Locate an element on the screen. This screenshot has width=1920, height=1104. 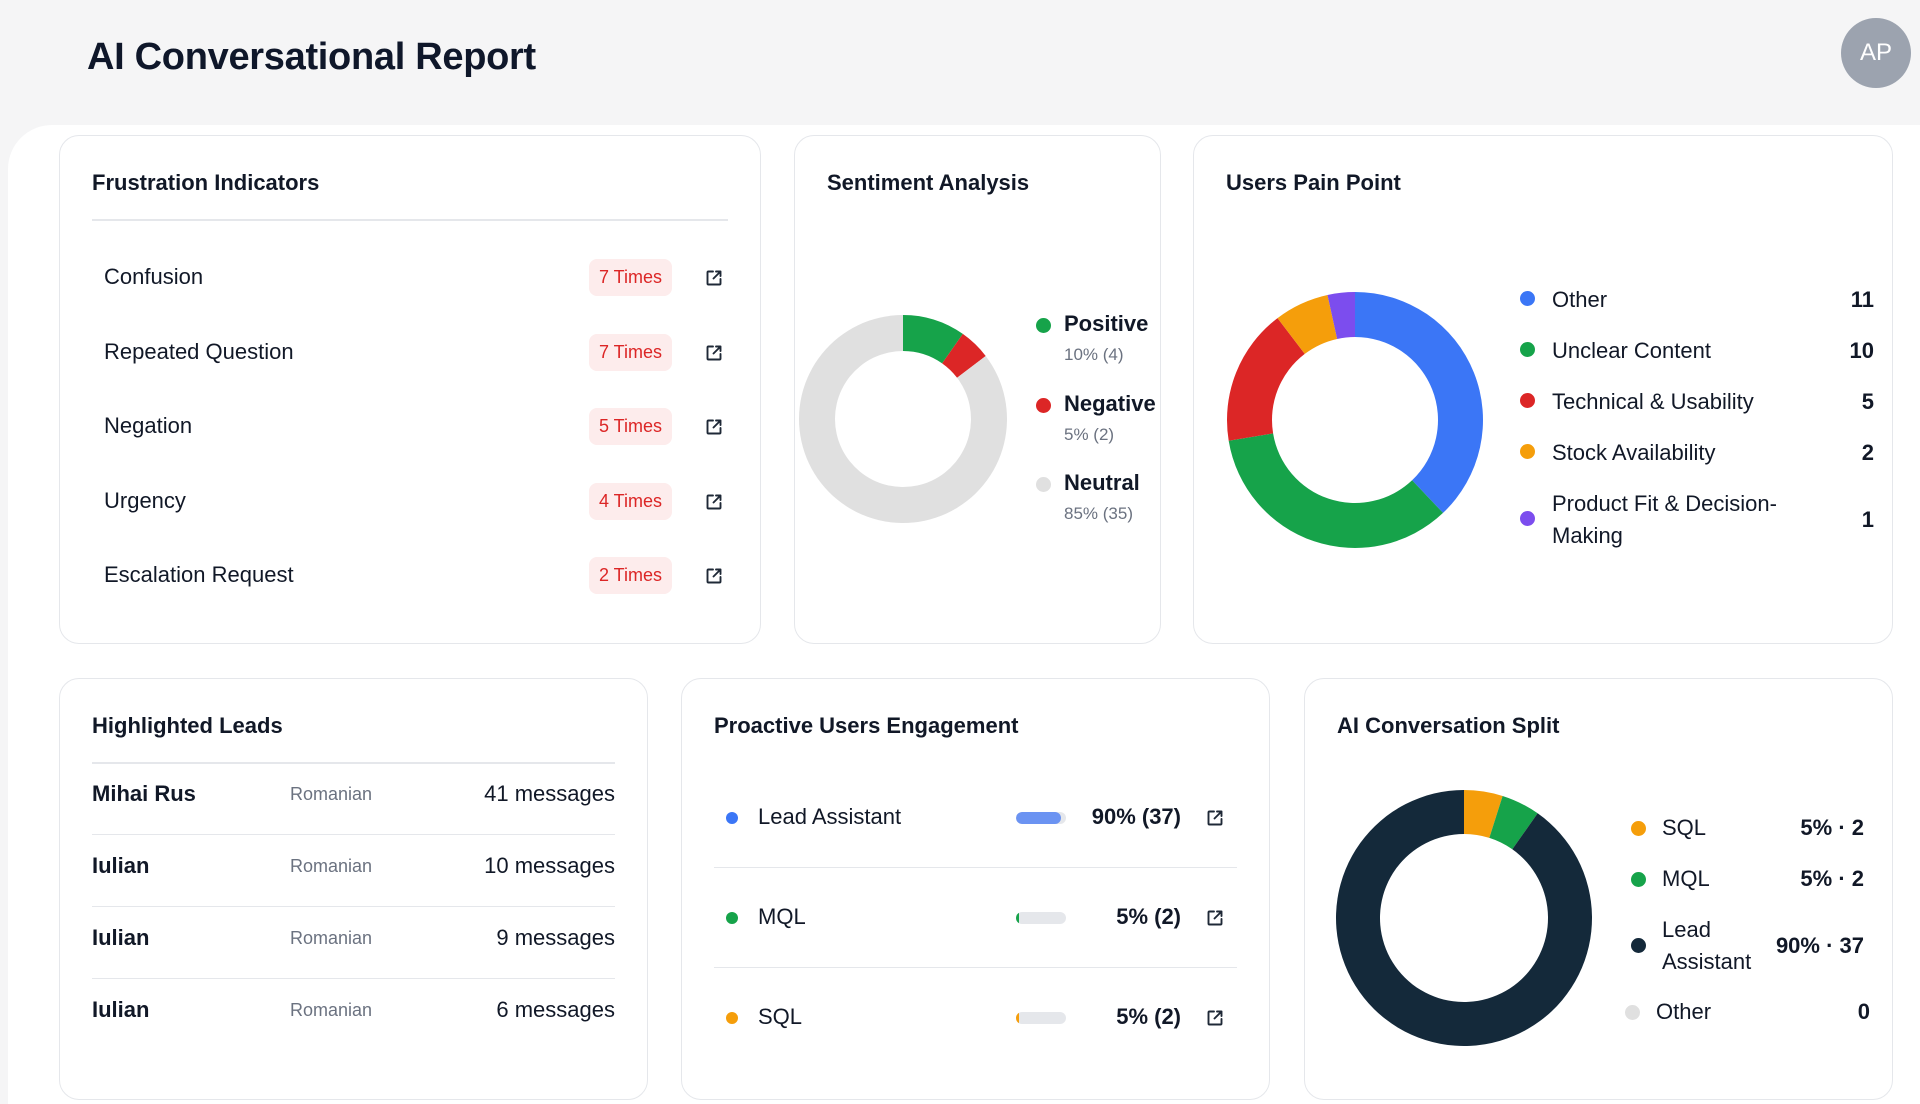
sentiment-donut-chart is located at coordinates (903, 419).